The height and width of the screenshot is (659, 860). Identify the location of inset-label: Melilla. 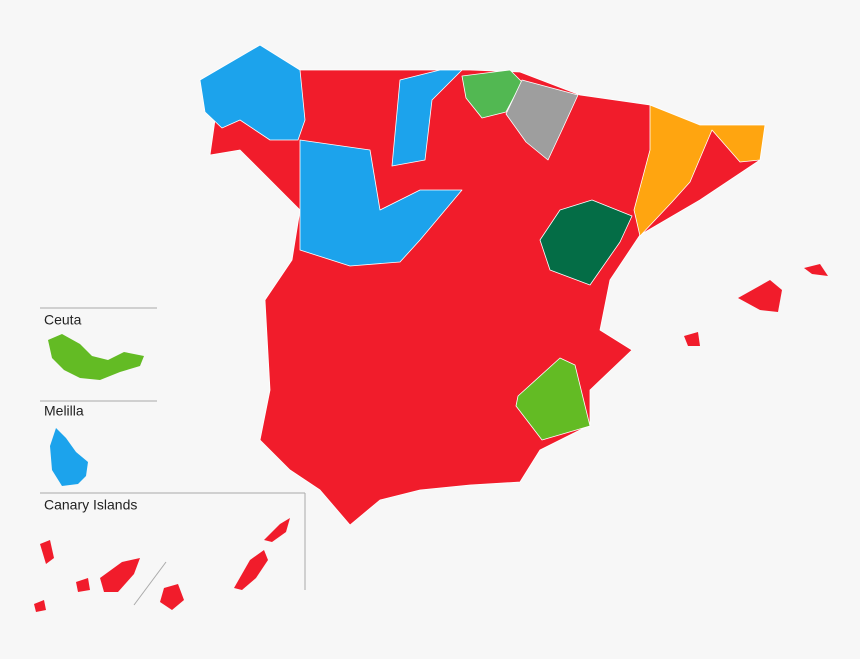
(64, 411).